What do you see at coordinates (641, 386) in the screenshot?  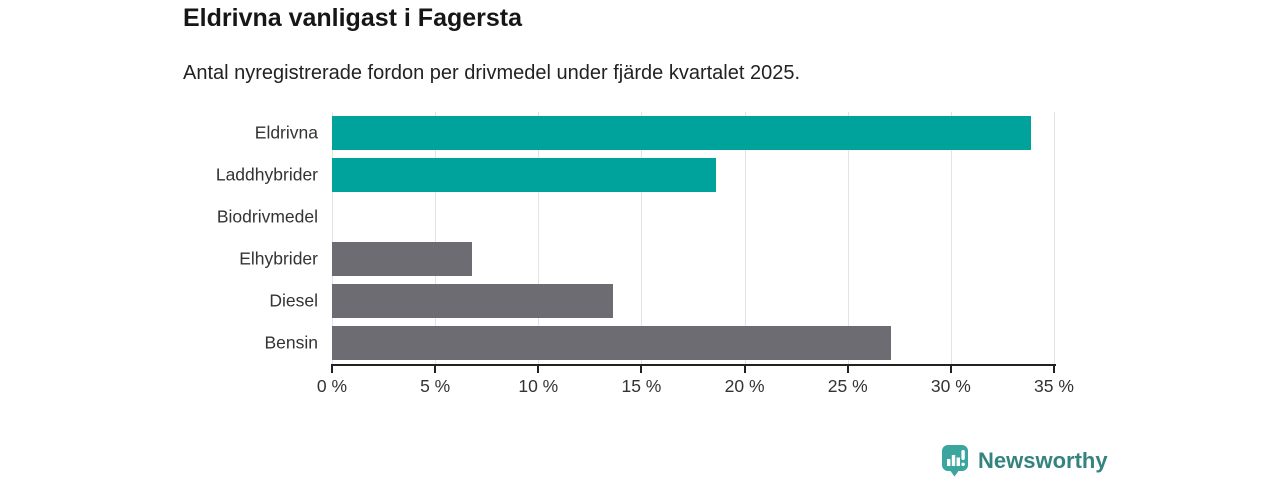 I see `x-tick-label: 15 %` at bounding box center [641, 386].